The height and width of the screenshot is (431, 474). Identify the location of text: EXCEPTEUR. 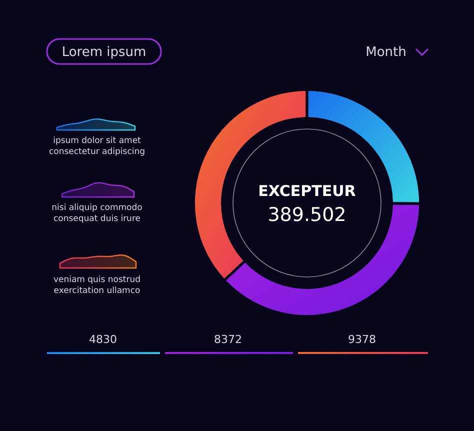
(307, 191).